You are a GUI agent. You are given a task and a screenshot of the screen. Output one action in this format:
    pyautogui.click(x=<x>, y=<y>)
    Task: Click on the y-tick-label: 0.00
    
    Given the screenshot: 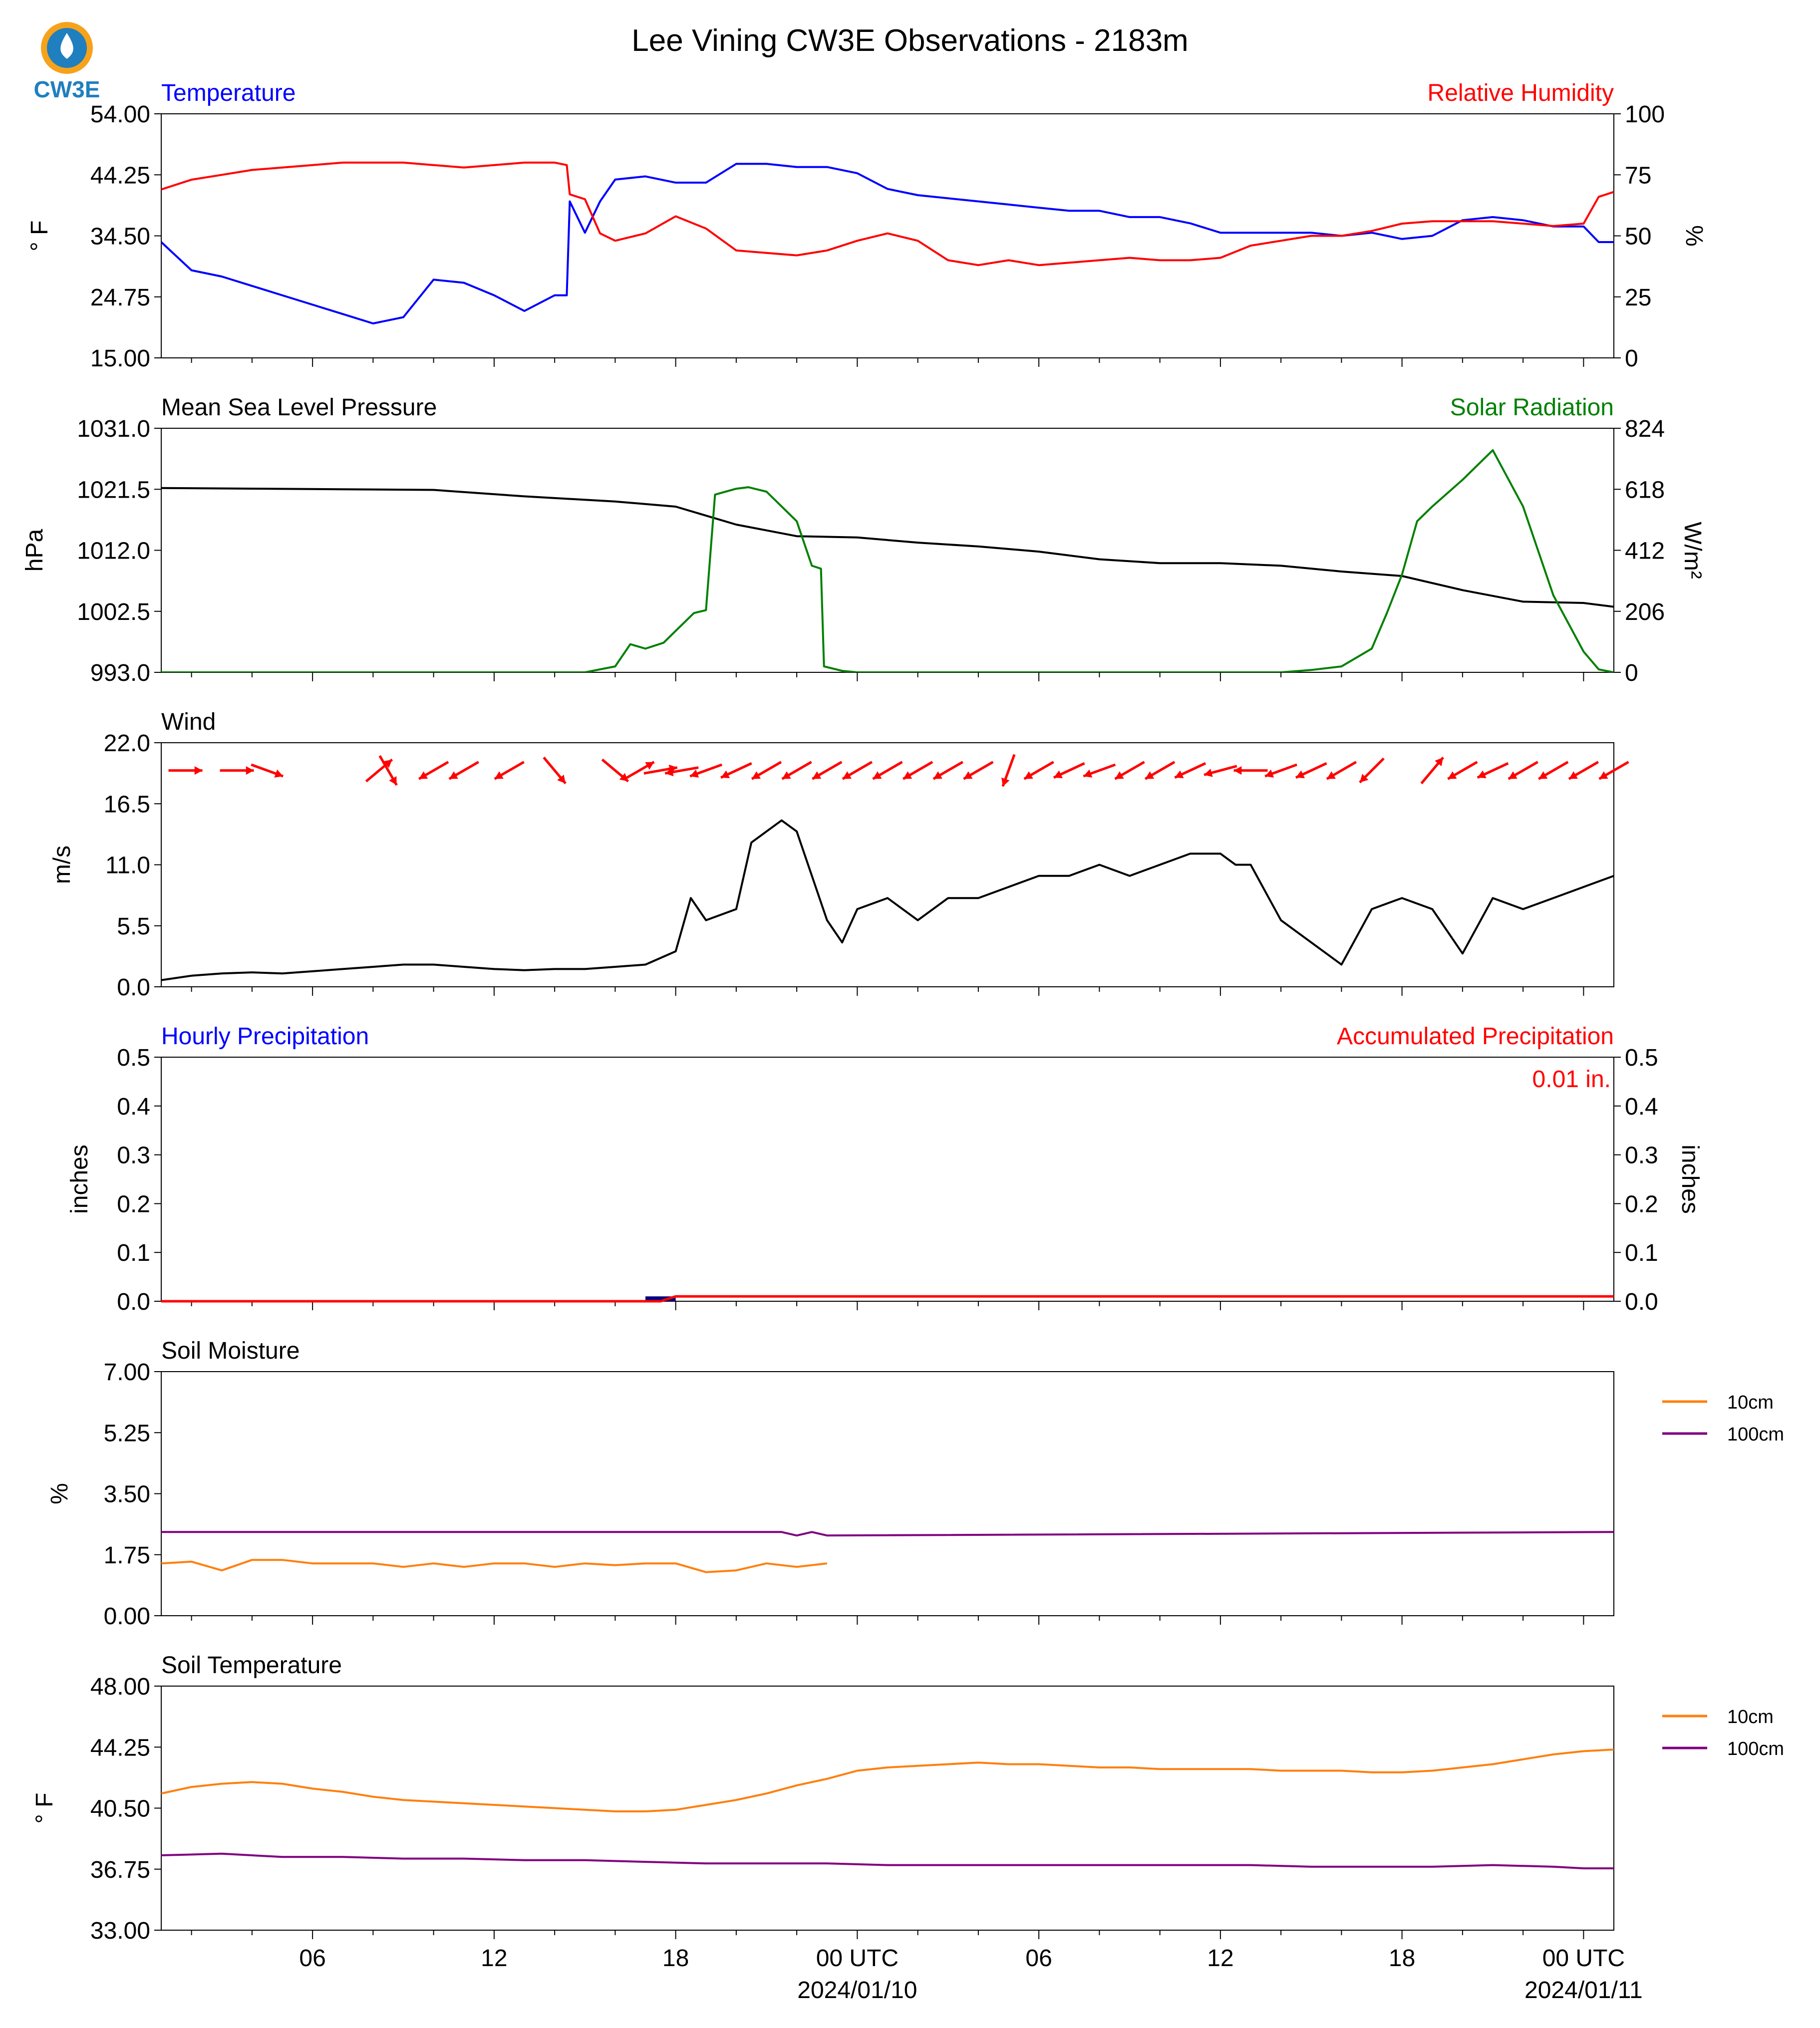 What is the action you would take?
    pyautogui.click(x=127, y=1616)
    